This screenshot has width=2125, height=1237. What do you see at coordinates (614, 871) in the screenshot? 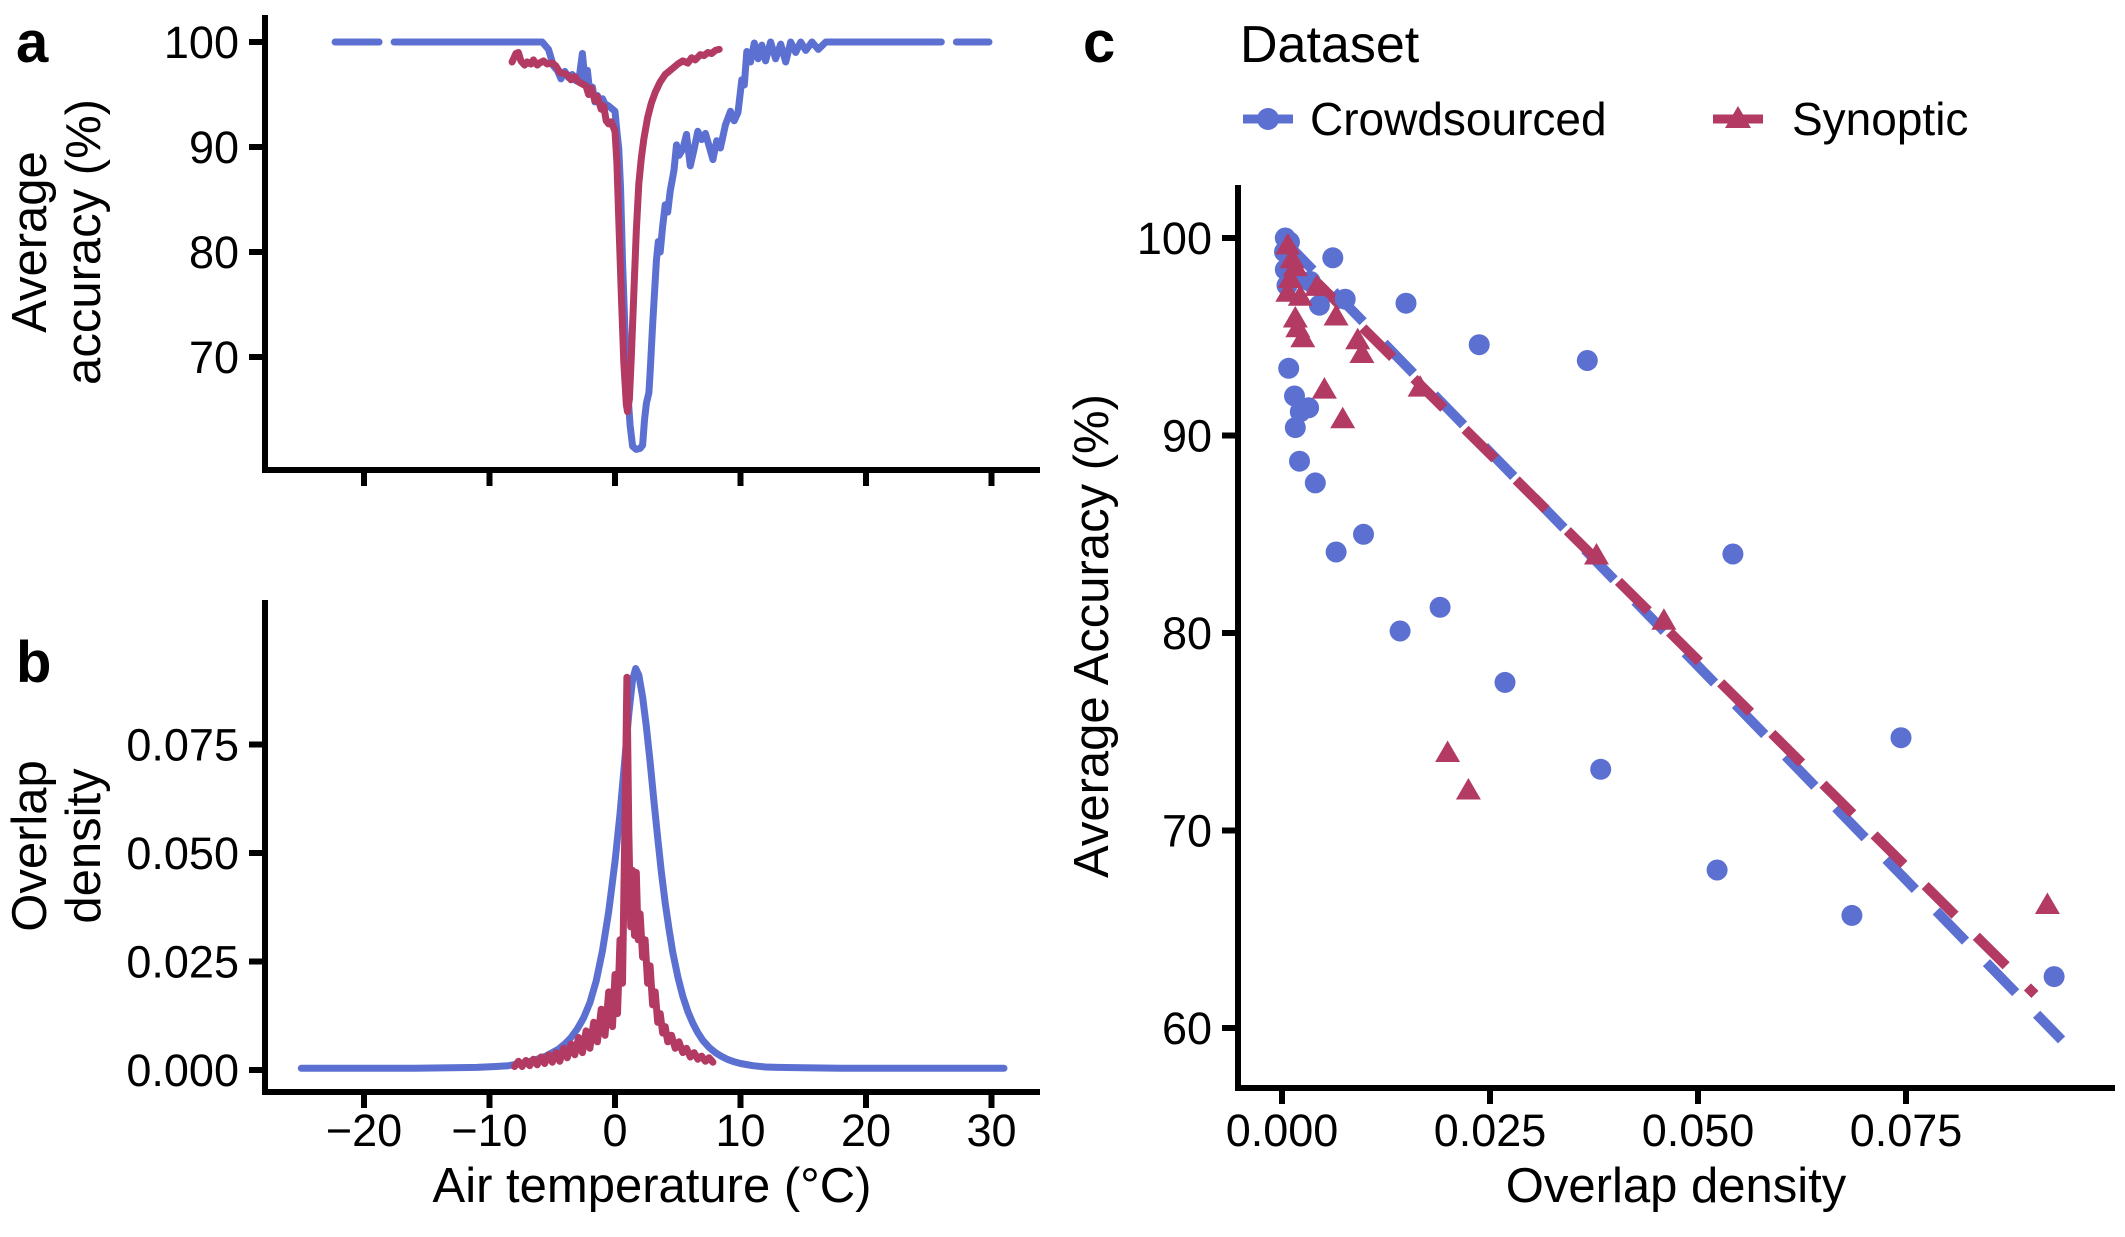
I see `panel-b-line-synoptic` at bounding box center [614, 871].